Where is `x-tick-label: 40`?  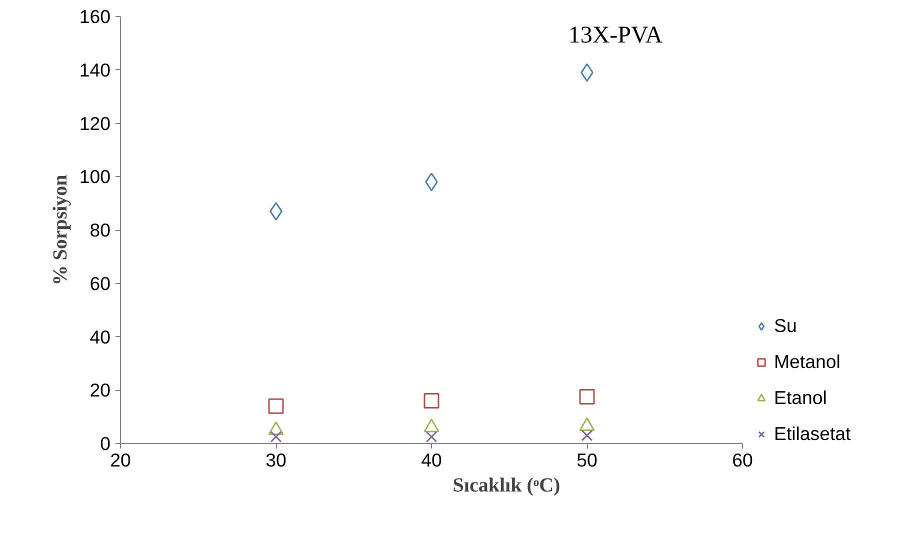
x-tick-label: 40 is located at coordinates (431, 460).